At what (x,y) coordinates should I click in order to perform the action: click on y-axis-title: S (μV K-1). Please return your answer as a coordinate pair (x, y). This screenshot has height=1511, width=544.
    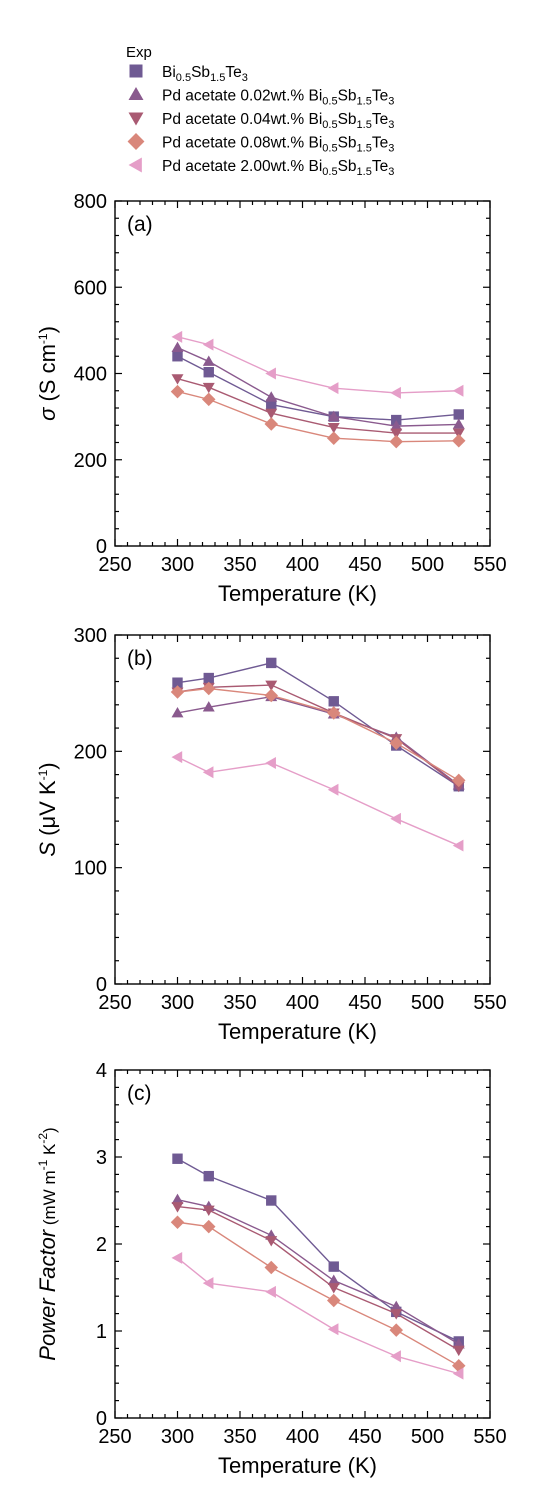
    Looking at the image, I should click on (47, 809).